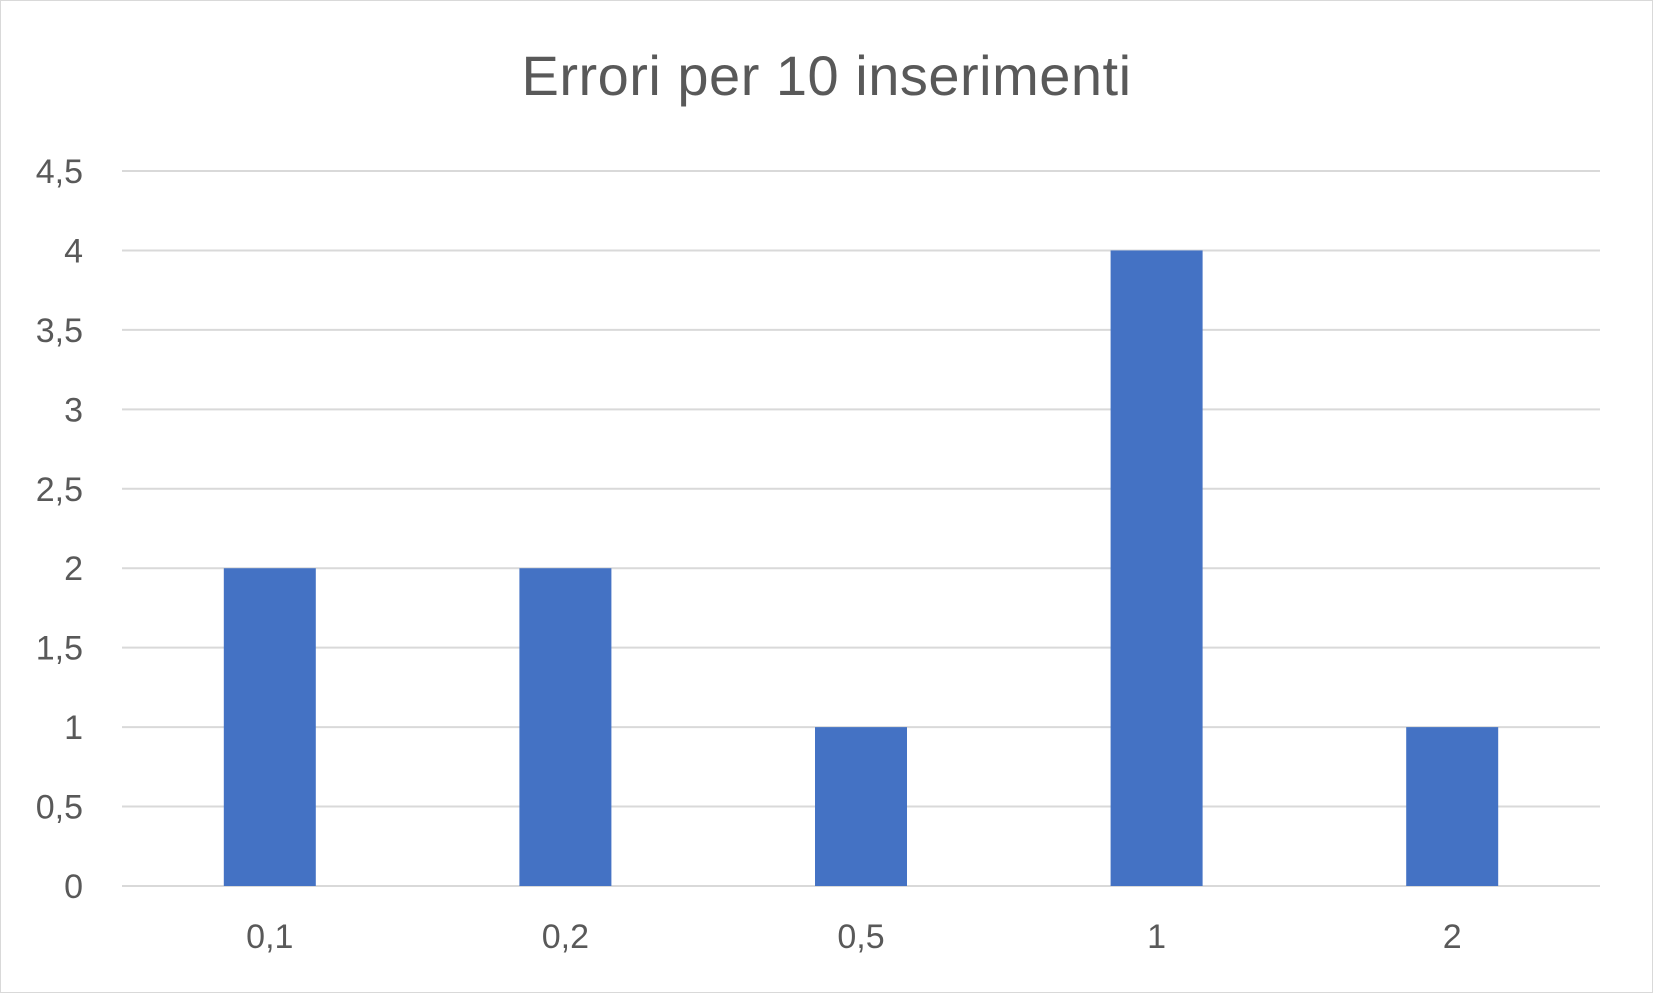  I want to click on y-tick-label: 0, so click(73, 887).